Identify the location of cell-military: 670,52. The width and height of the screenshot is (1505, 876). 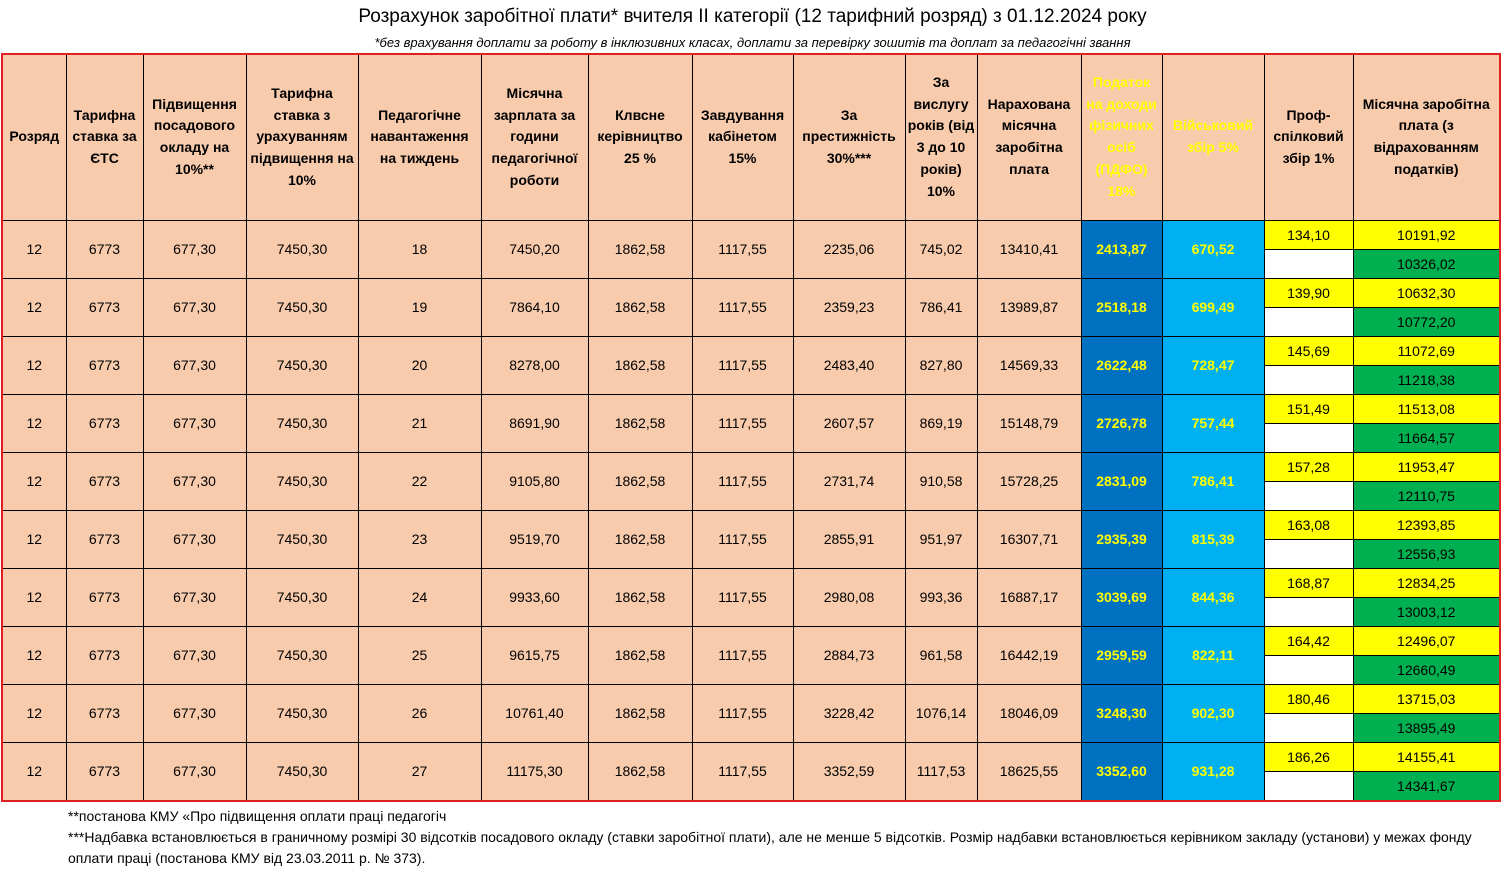
(1213, 249).